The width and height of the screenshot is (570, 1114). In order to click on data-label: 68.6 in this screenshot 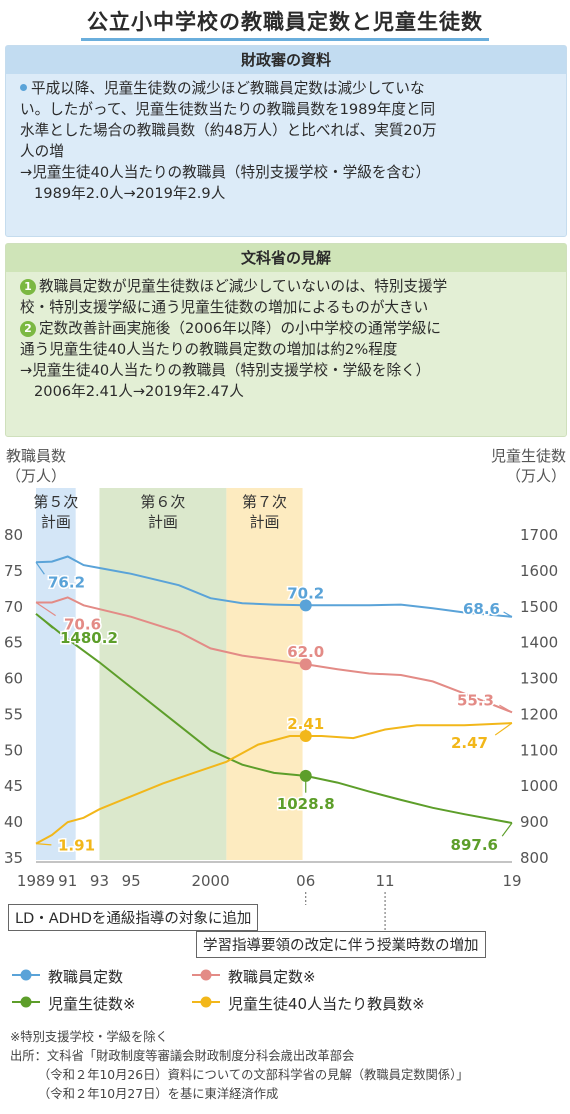, I will do `click(481, 609)`.